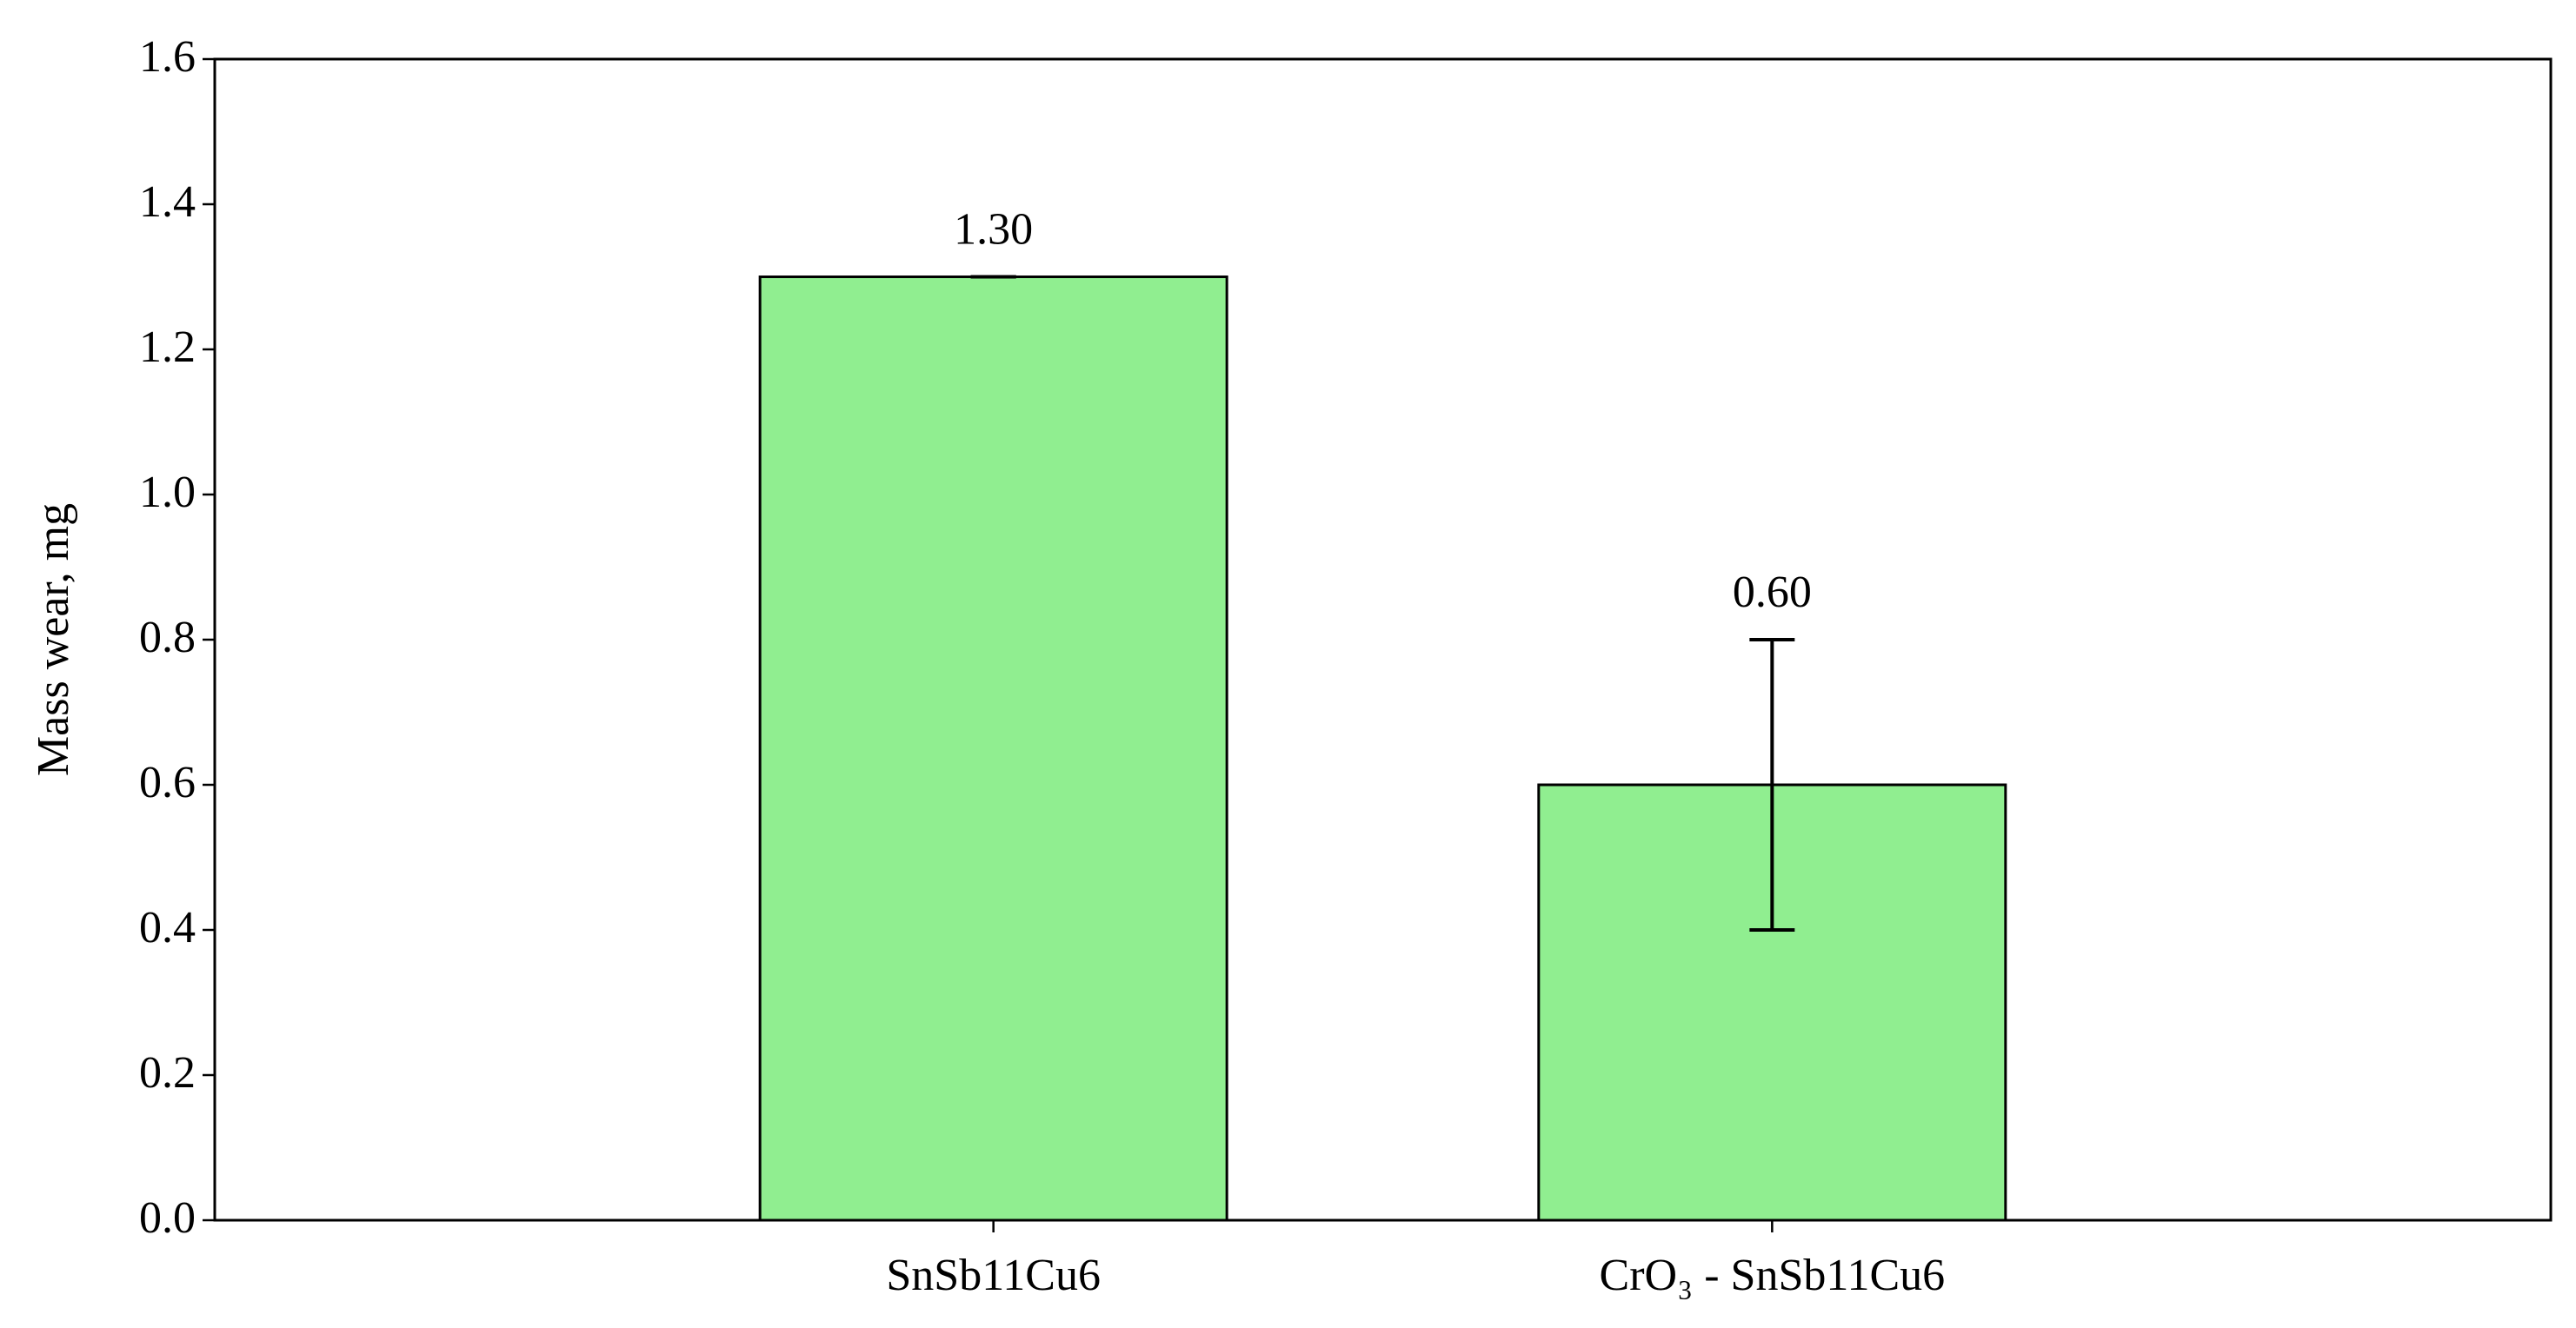 The height and width of the screenshot is (1328, 2576). I want to click on y-tick-label: 0.8, so click(167, 638).